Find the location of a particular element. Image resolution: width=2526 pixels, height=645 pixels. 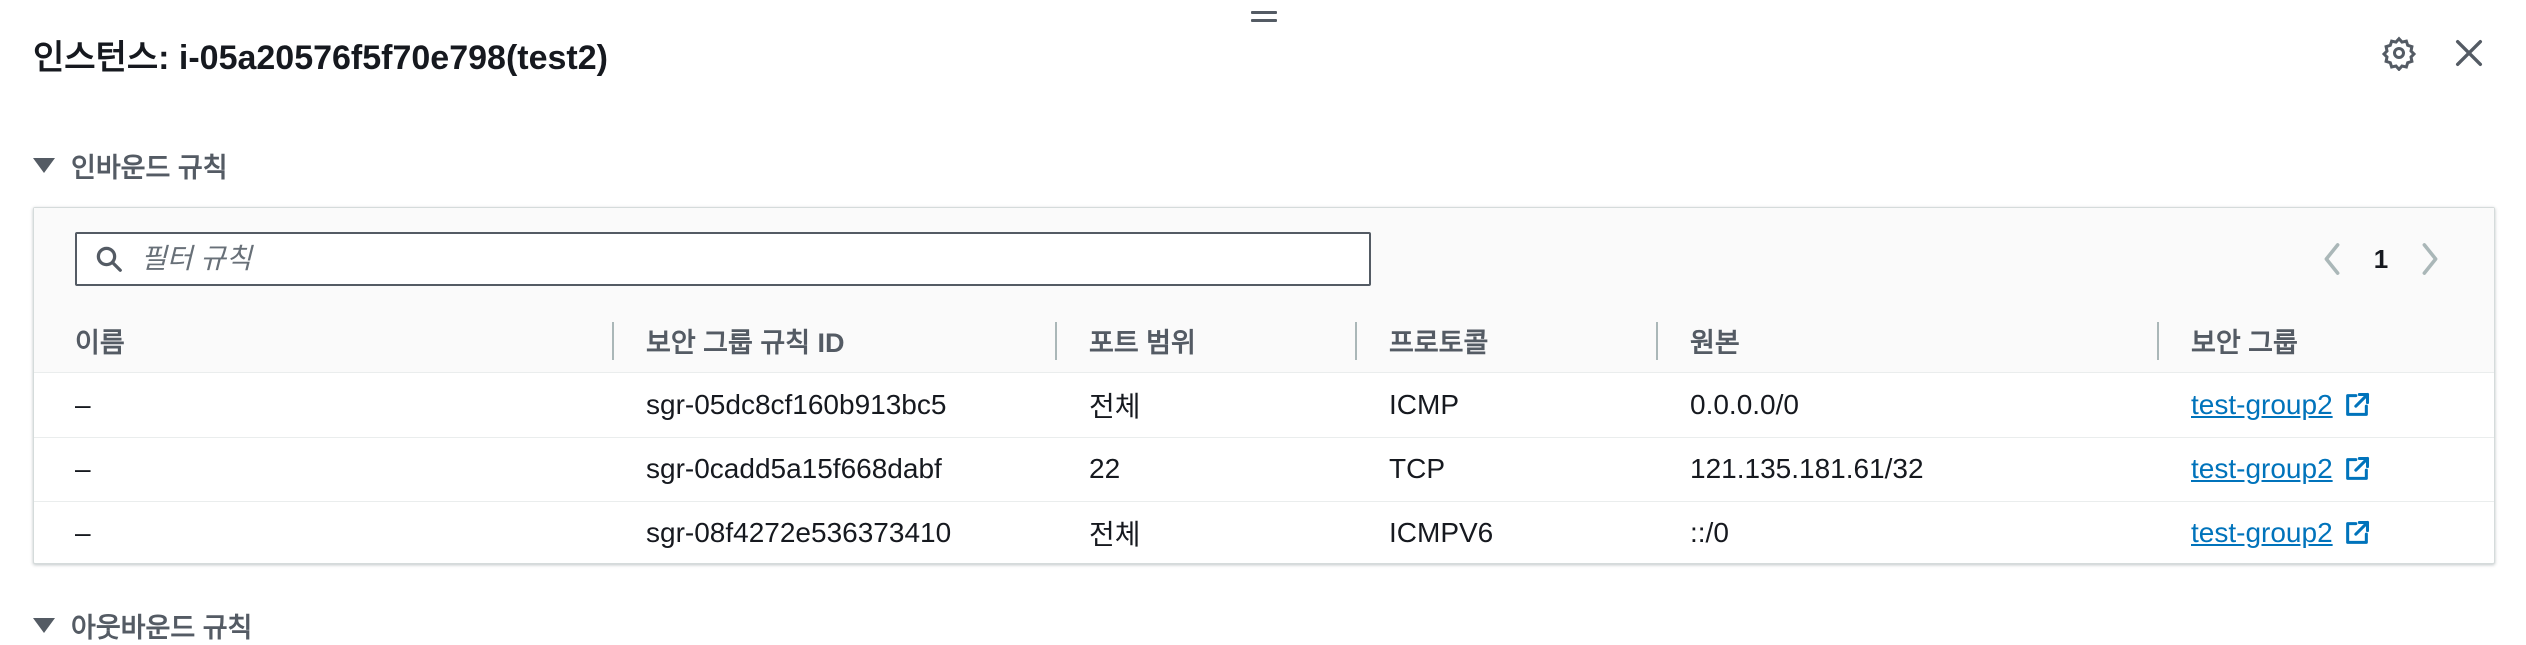

column-header-rule-id: 보안 그룹 규칙 ID is located at coordinates (745, 342).